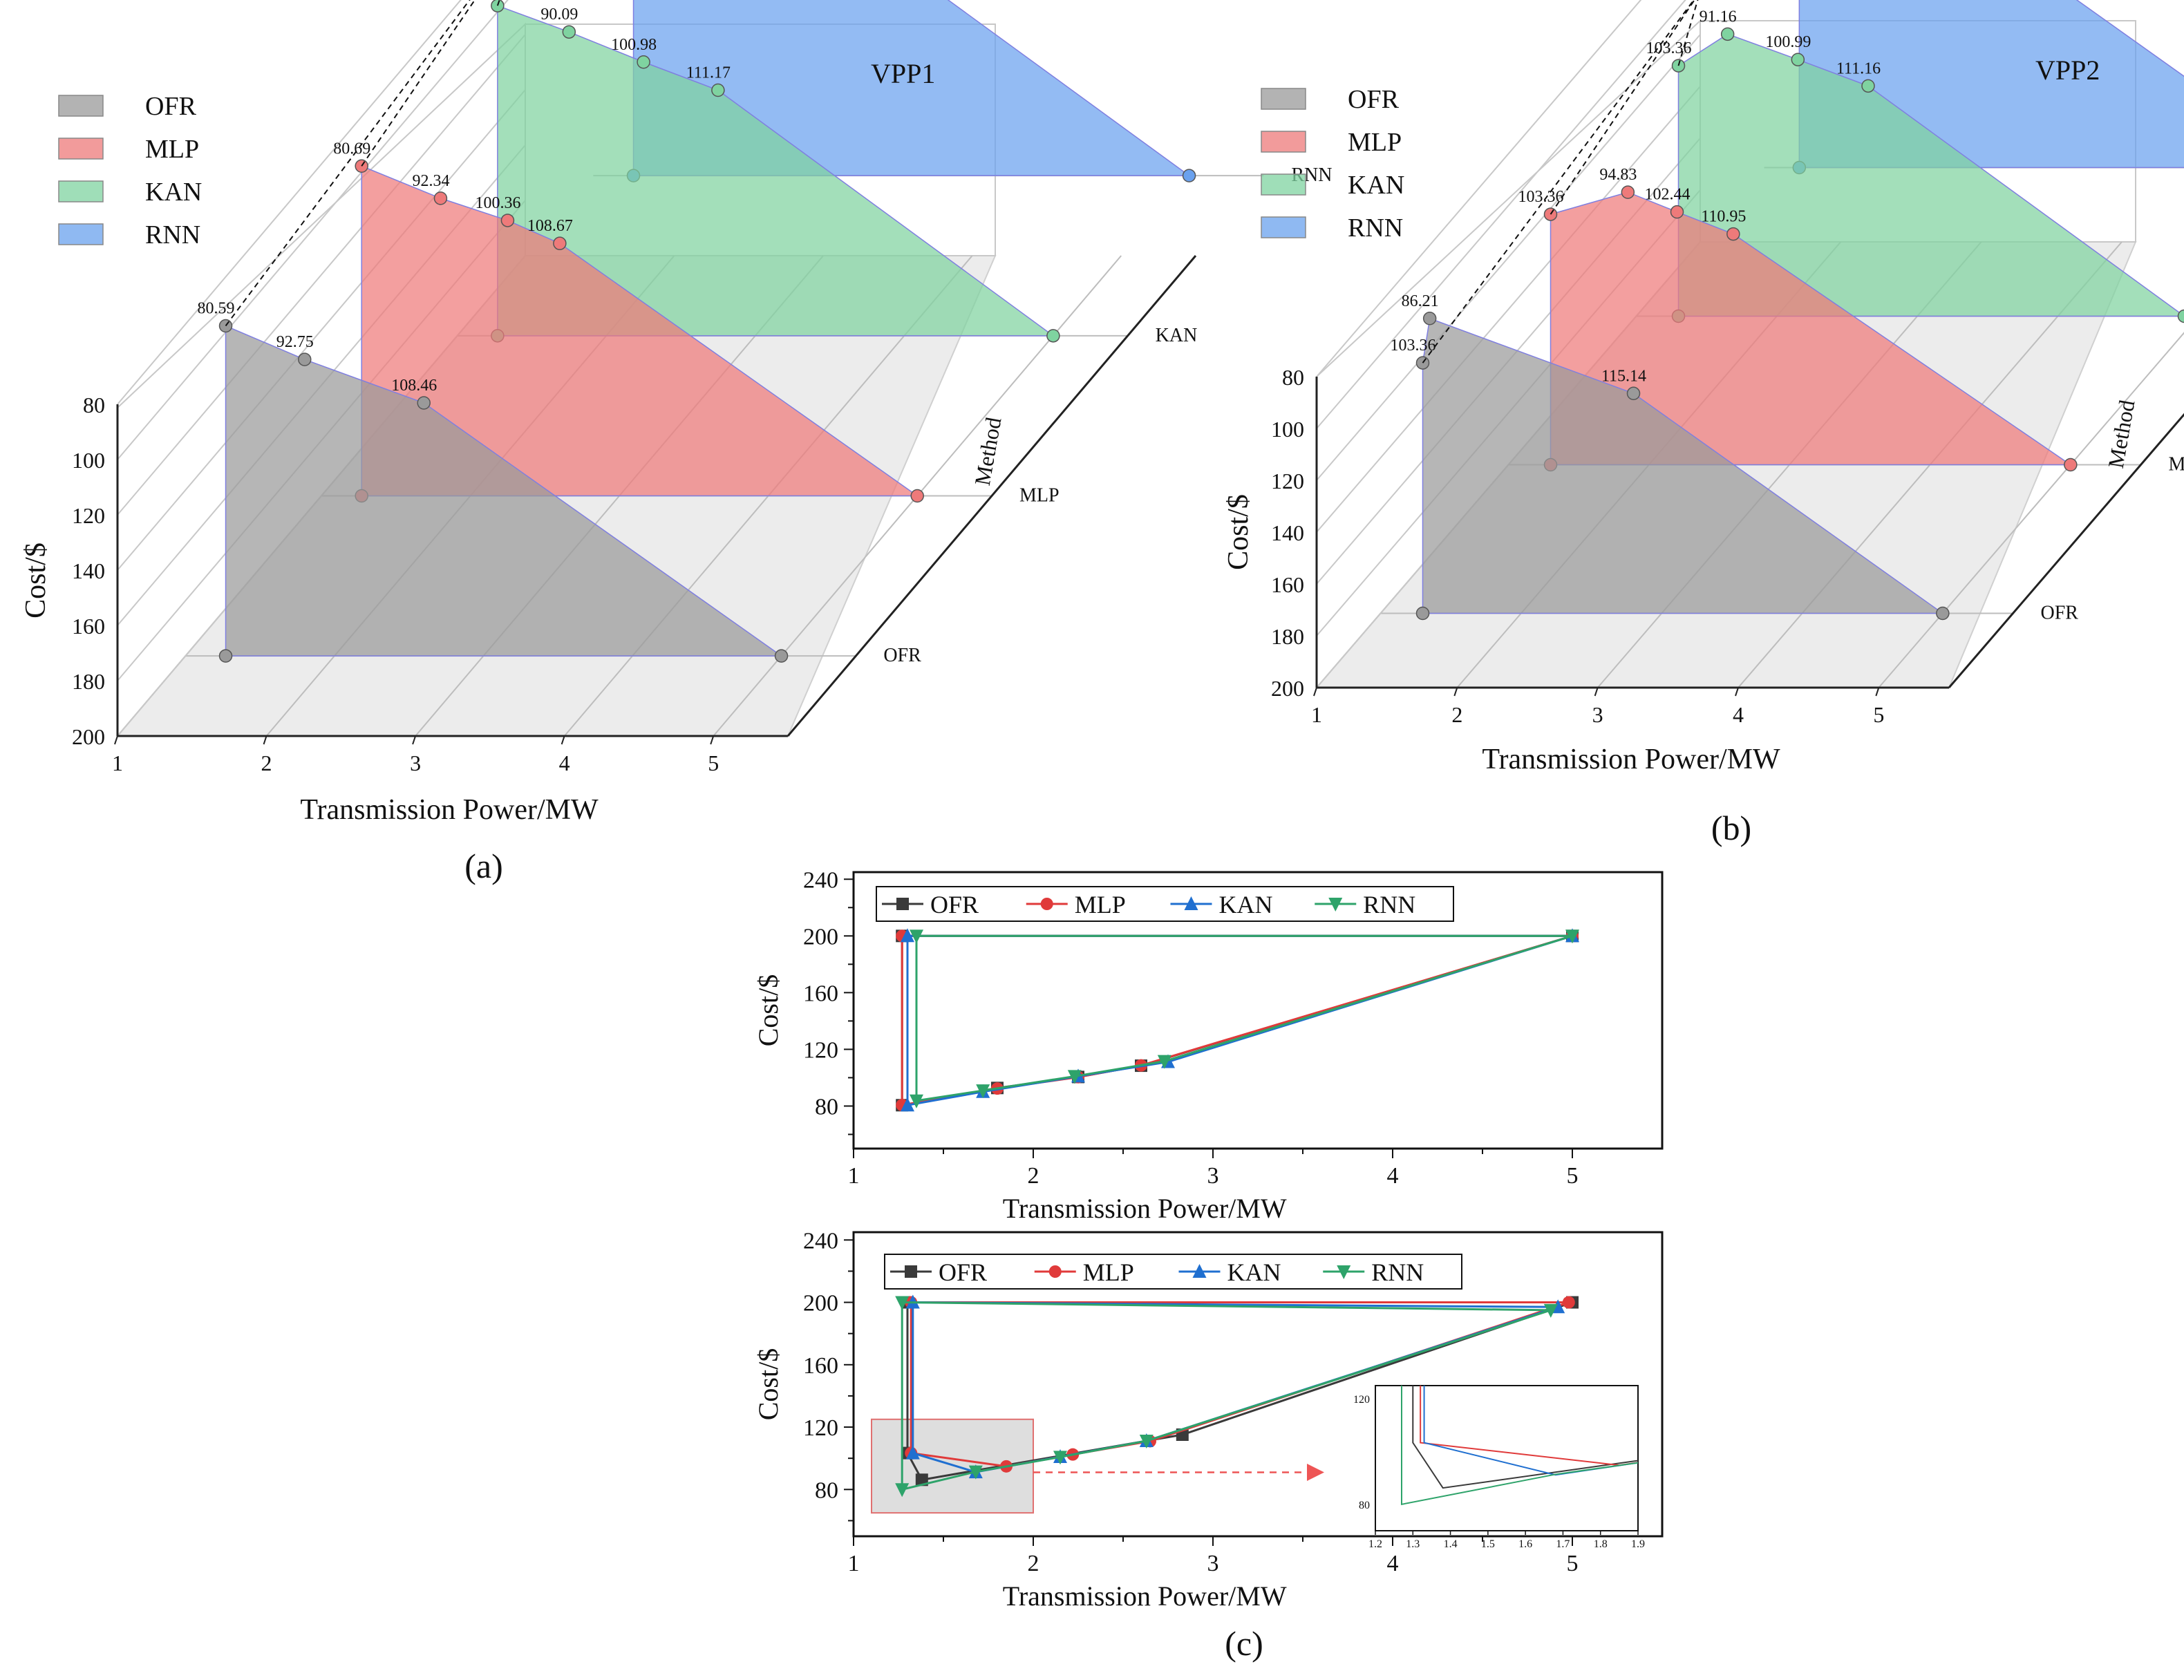 The image size is (2184, 1680). I want to click on value-label: 108.67, so click(550, 226).